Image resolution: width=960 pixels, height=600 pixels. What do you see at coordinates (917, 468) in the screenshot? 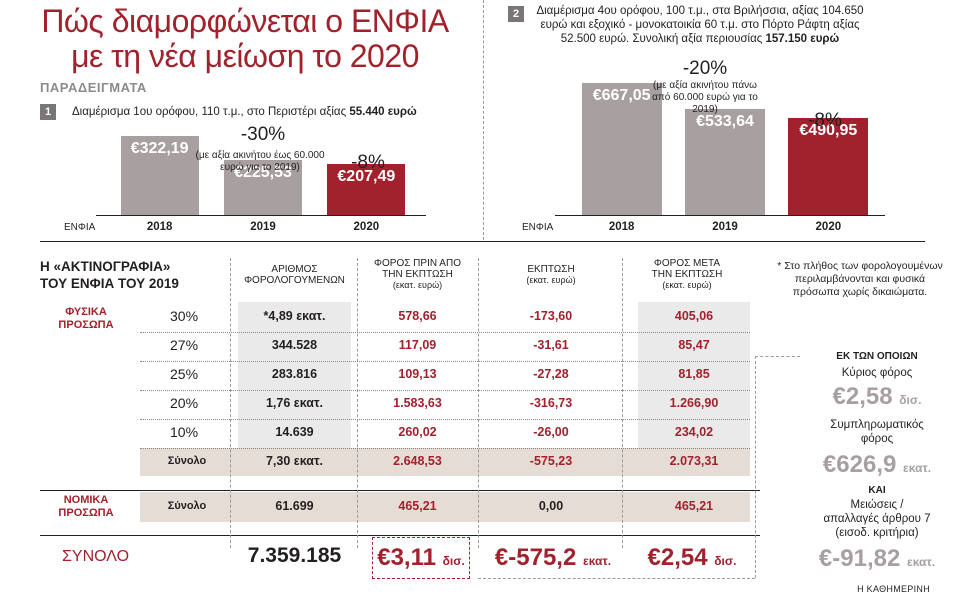
I see `breakdown-item-2-unit: εκατ.` at bounding box center [917, 468].